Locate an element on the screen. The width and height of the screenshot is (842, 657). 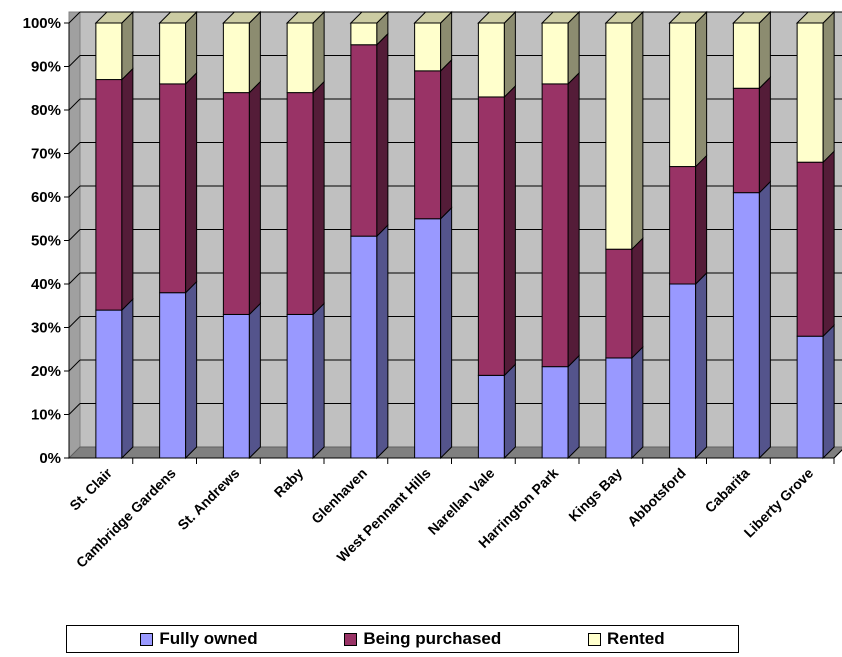
x-axis-end is located at coordinates (837, 454).